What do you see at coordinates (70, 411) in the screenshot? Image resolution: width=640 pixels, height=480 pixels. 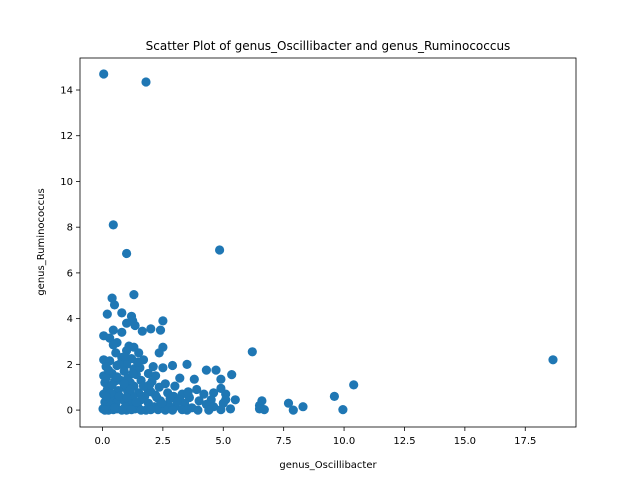 I see `y-tick-label: 0` at bounding box center [70, 411].